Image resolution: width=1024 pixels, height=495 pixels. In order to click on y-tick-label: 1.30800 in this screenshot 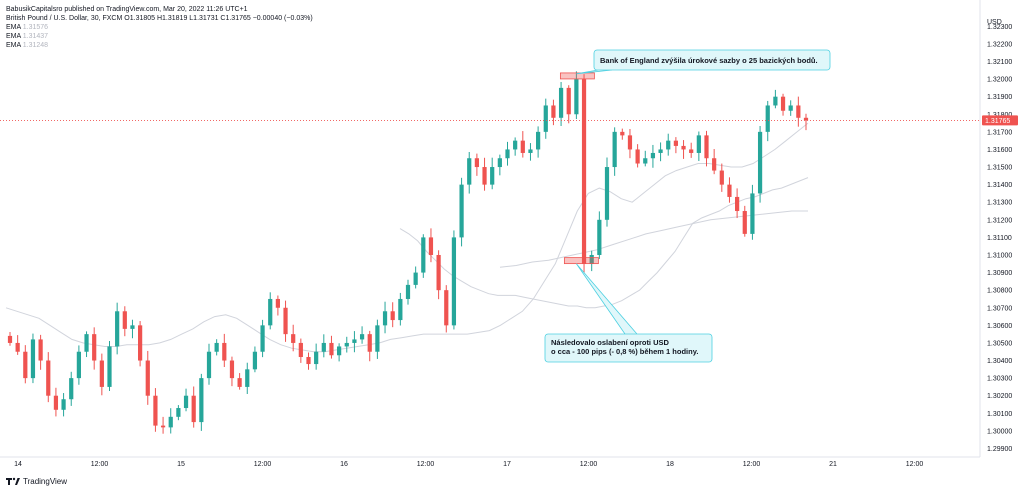, I will do `click(999, 291)`.